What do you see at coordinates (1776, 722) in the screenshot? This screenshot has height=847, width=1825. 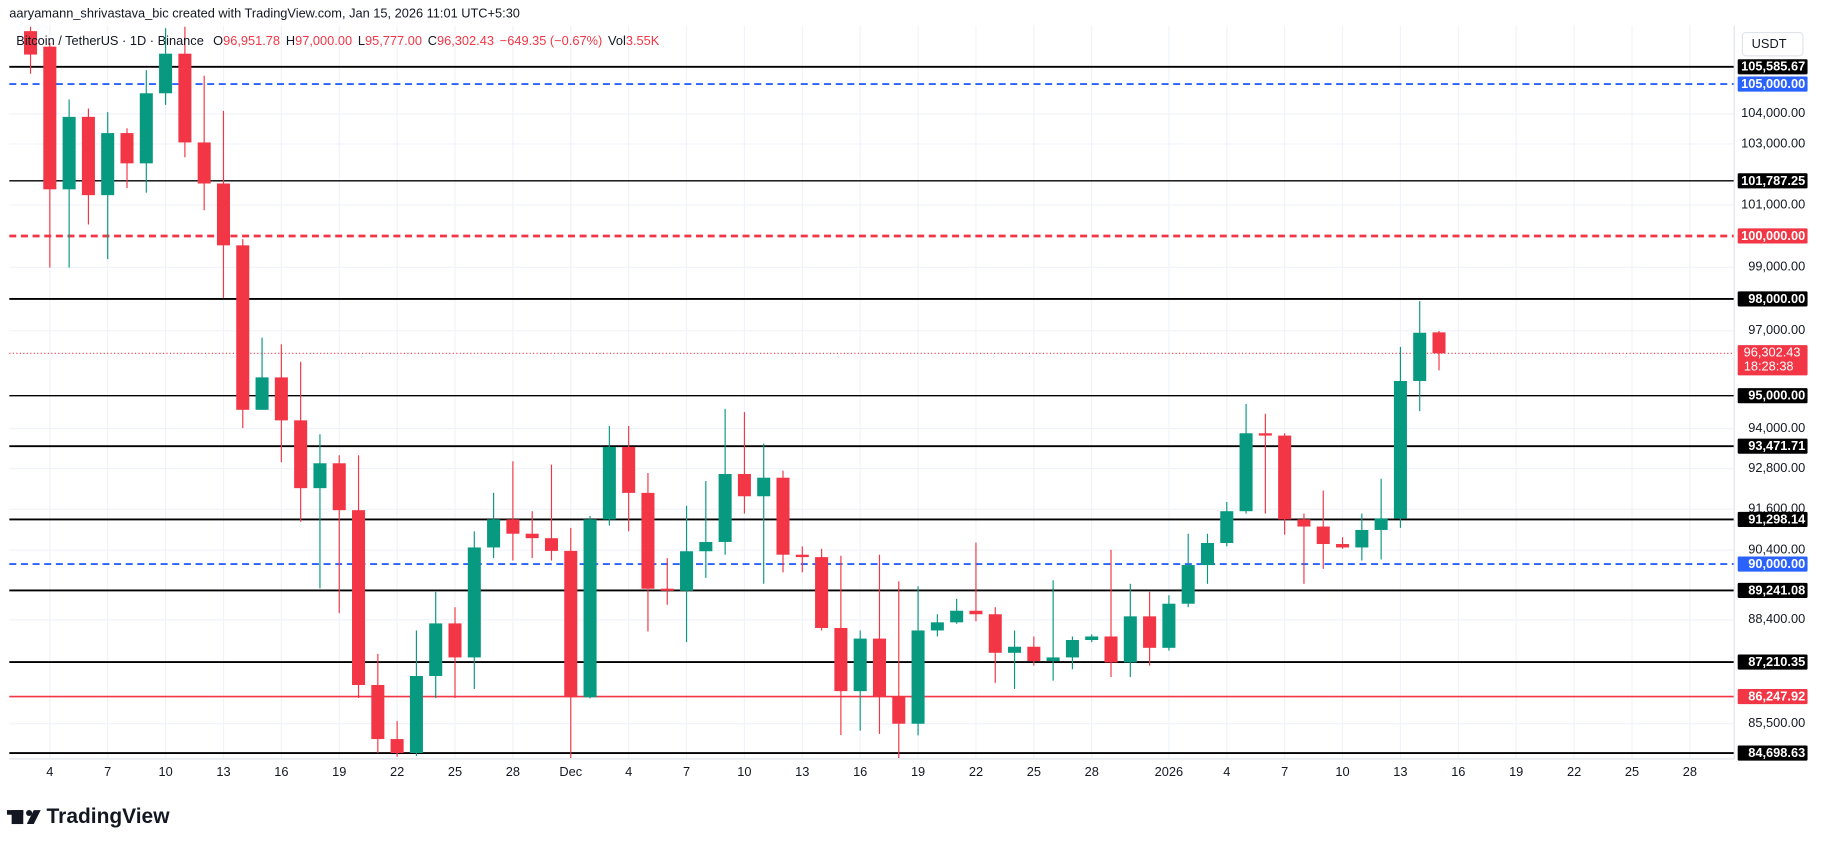 I see `y-tick-label: 85,500.00` at bounding box center [1776, 722].